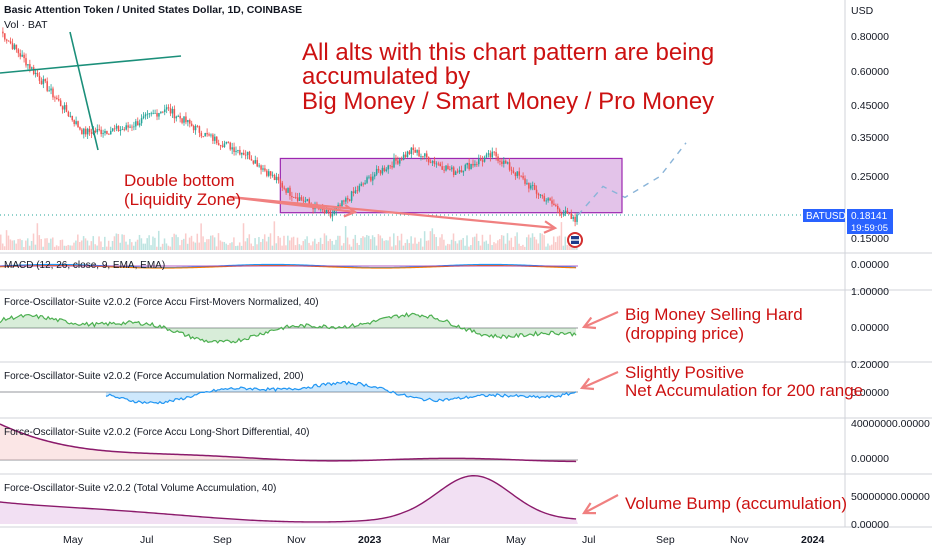  I want to click on annotation-line: Slightly Positive, so click(684, 372).